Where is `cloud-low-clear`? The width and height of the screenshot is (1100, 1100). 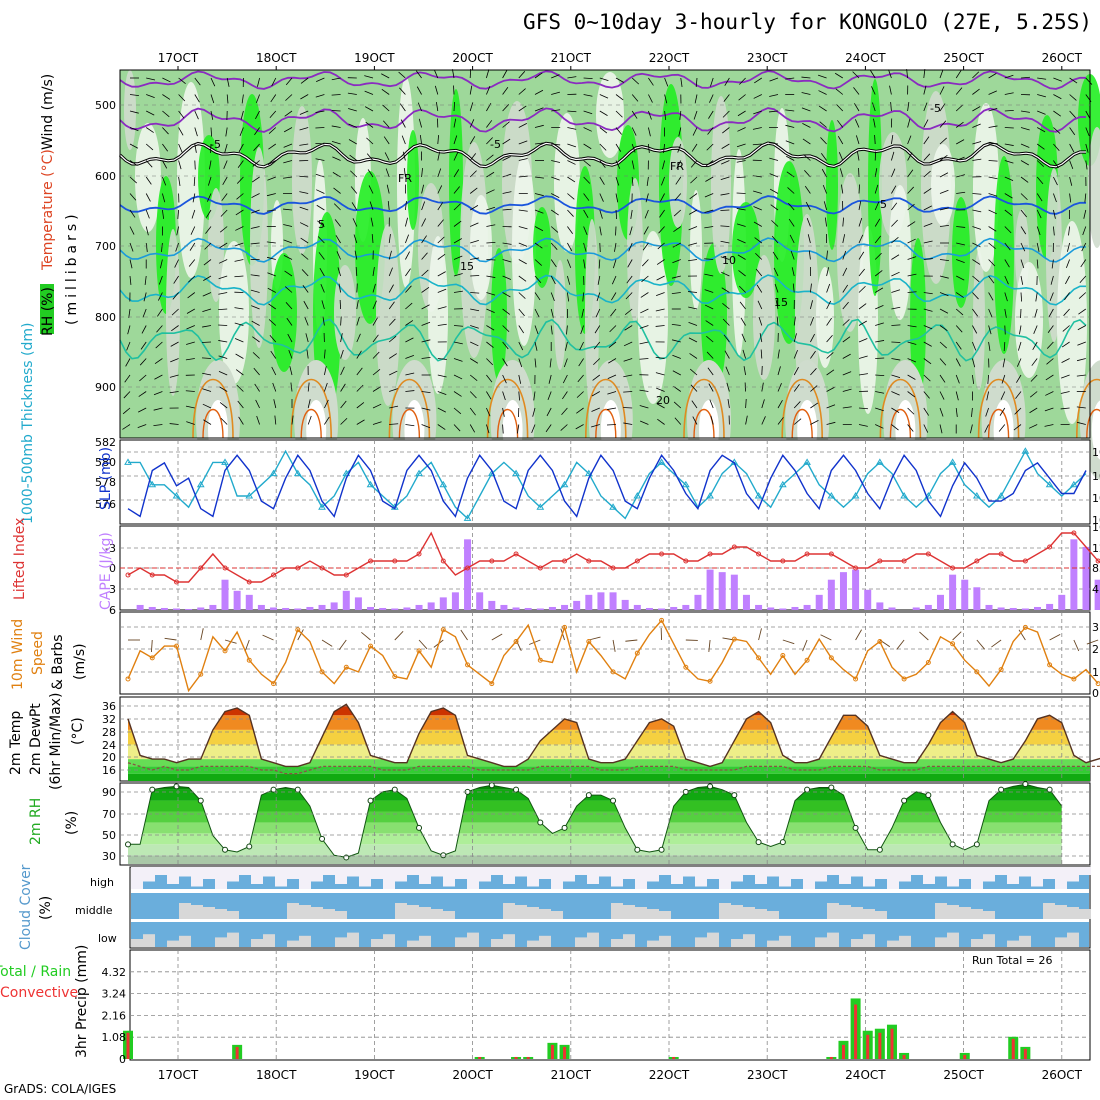
cloud-low-clear is located at coordinates (1025, 941).